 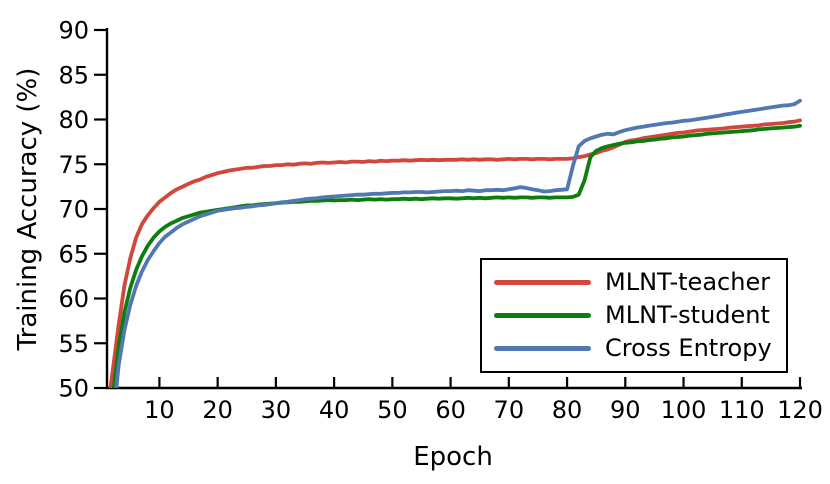 I want to click on y-tick-label: 70, so click(x=73, y=210).